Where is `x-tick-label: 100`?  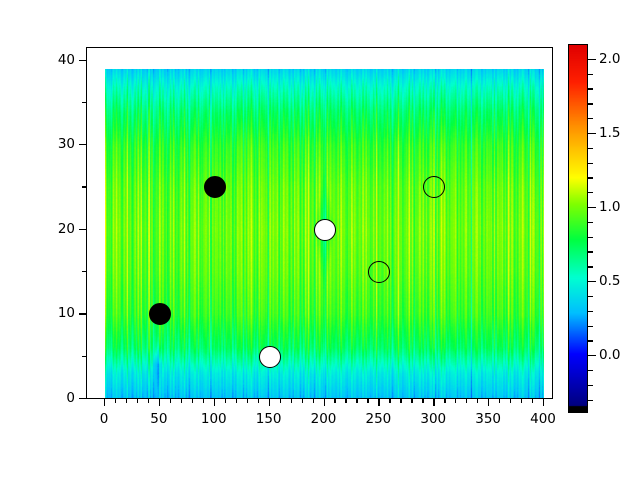
x-tick-label: 100 is located at coordinates (213, 419).